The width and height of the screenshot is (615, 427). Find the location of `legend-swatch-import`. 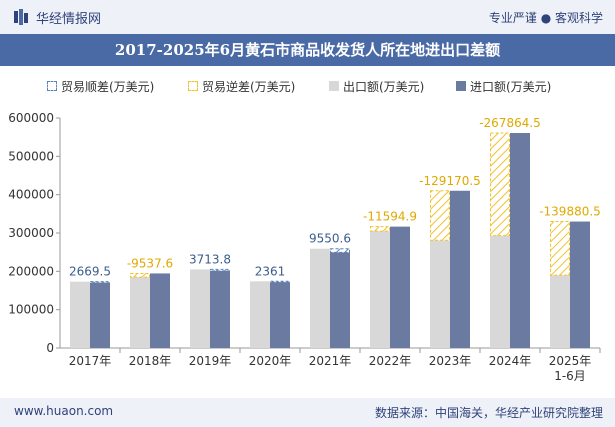

legend-swatch-import is located at coordinates (461, 86).